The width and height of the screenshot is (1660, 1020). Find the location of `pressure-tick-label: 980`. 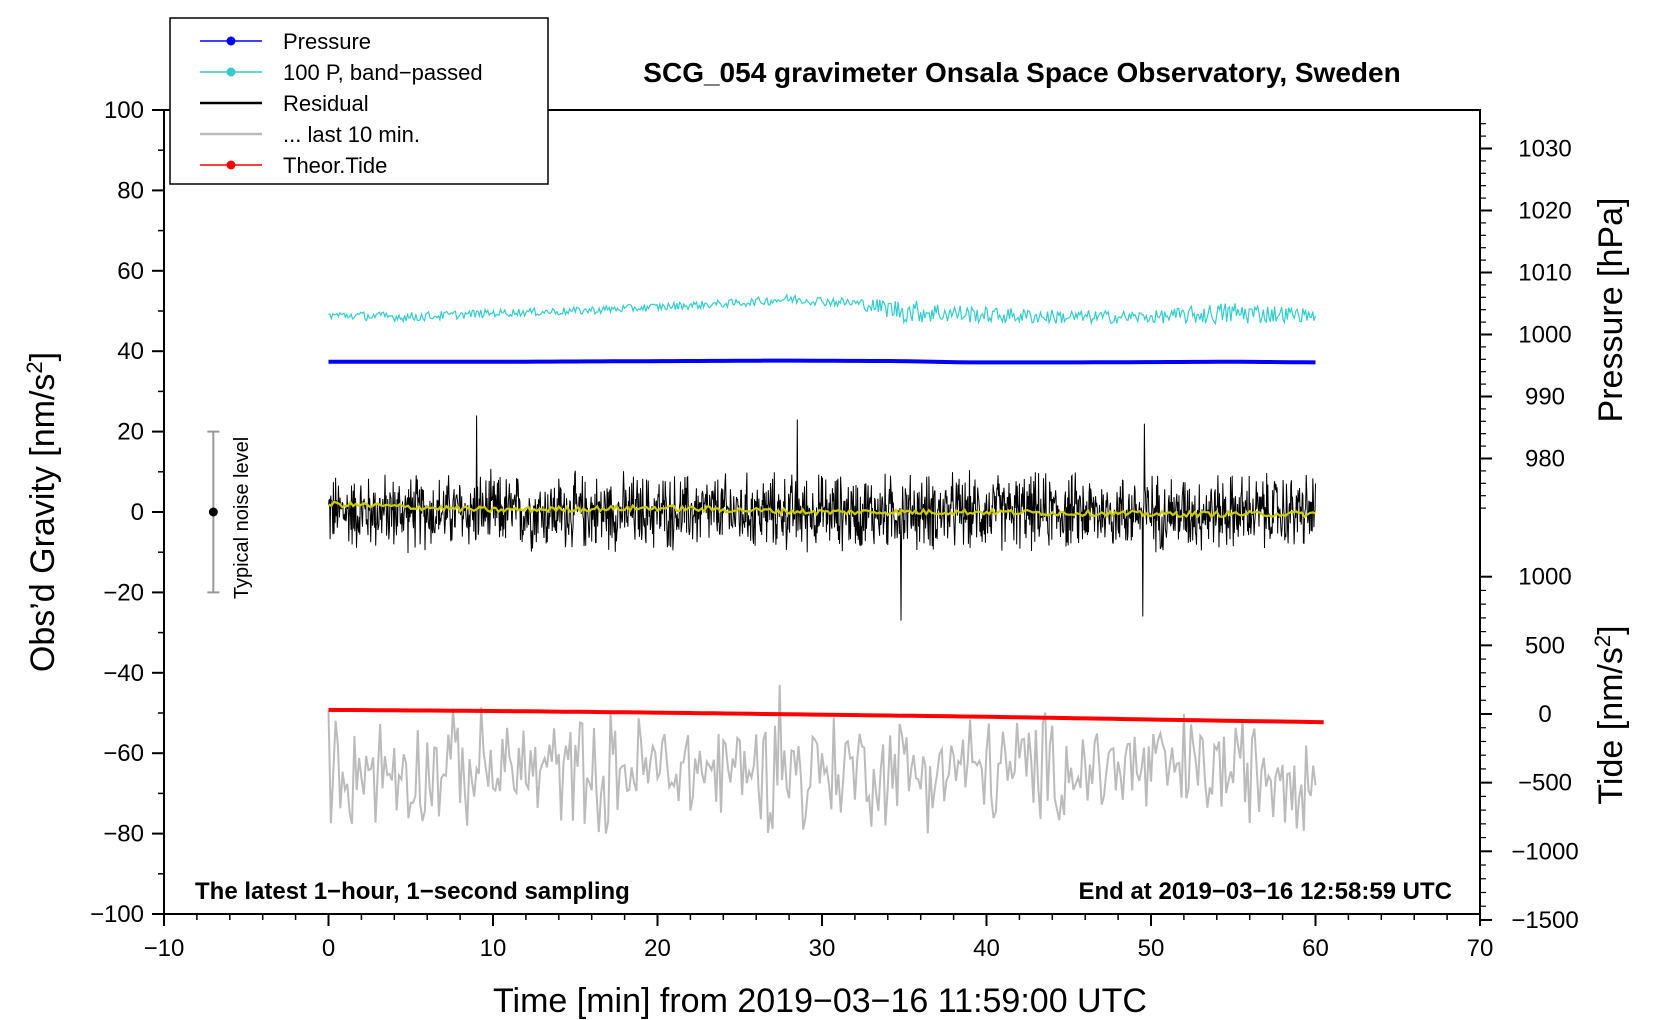

pressure-tick-label: 980 is located at coordinates (1545, 459).